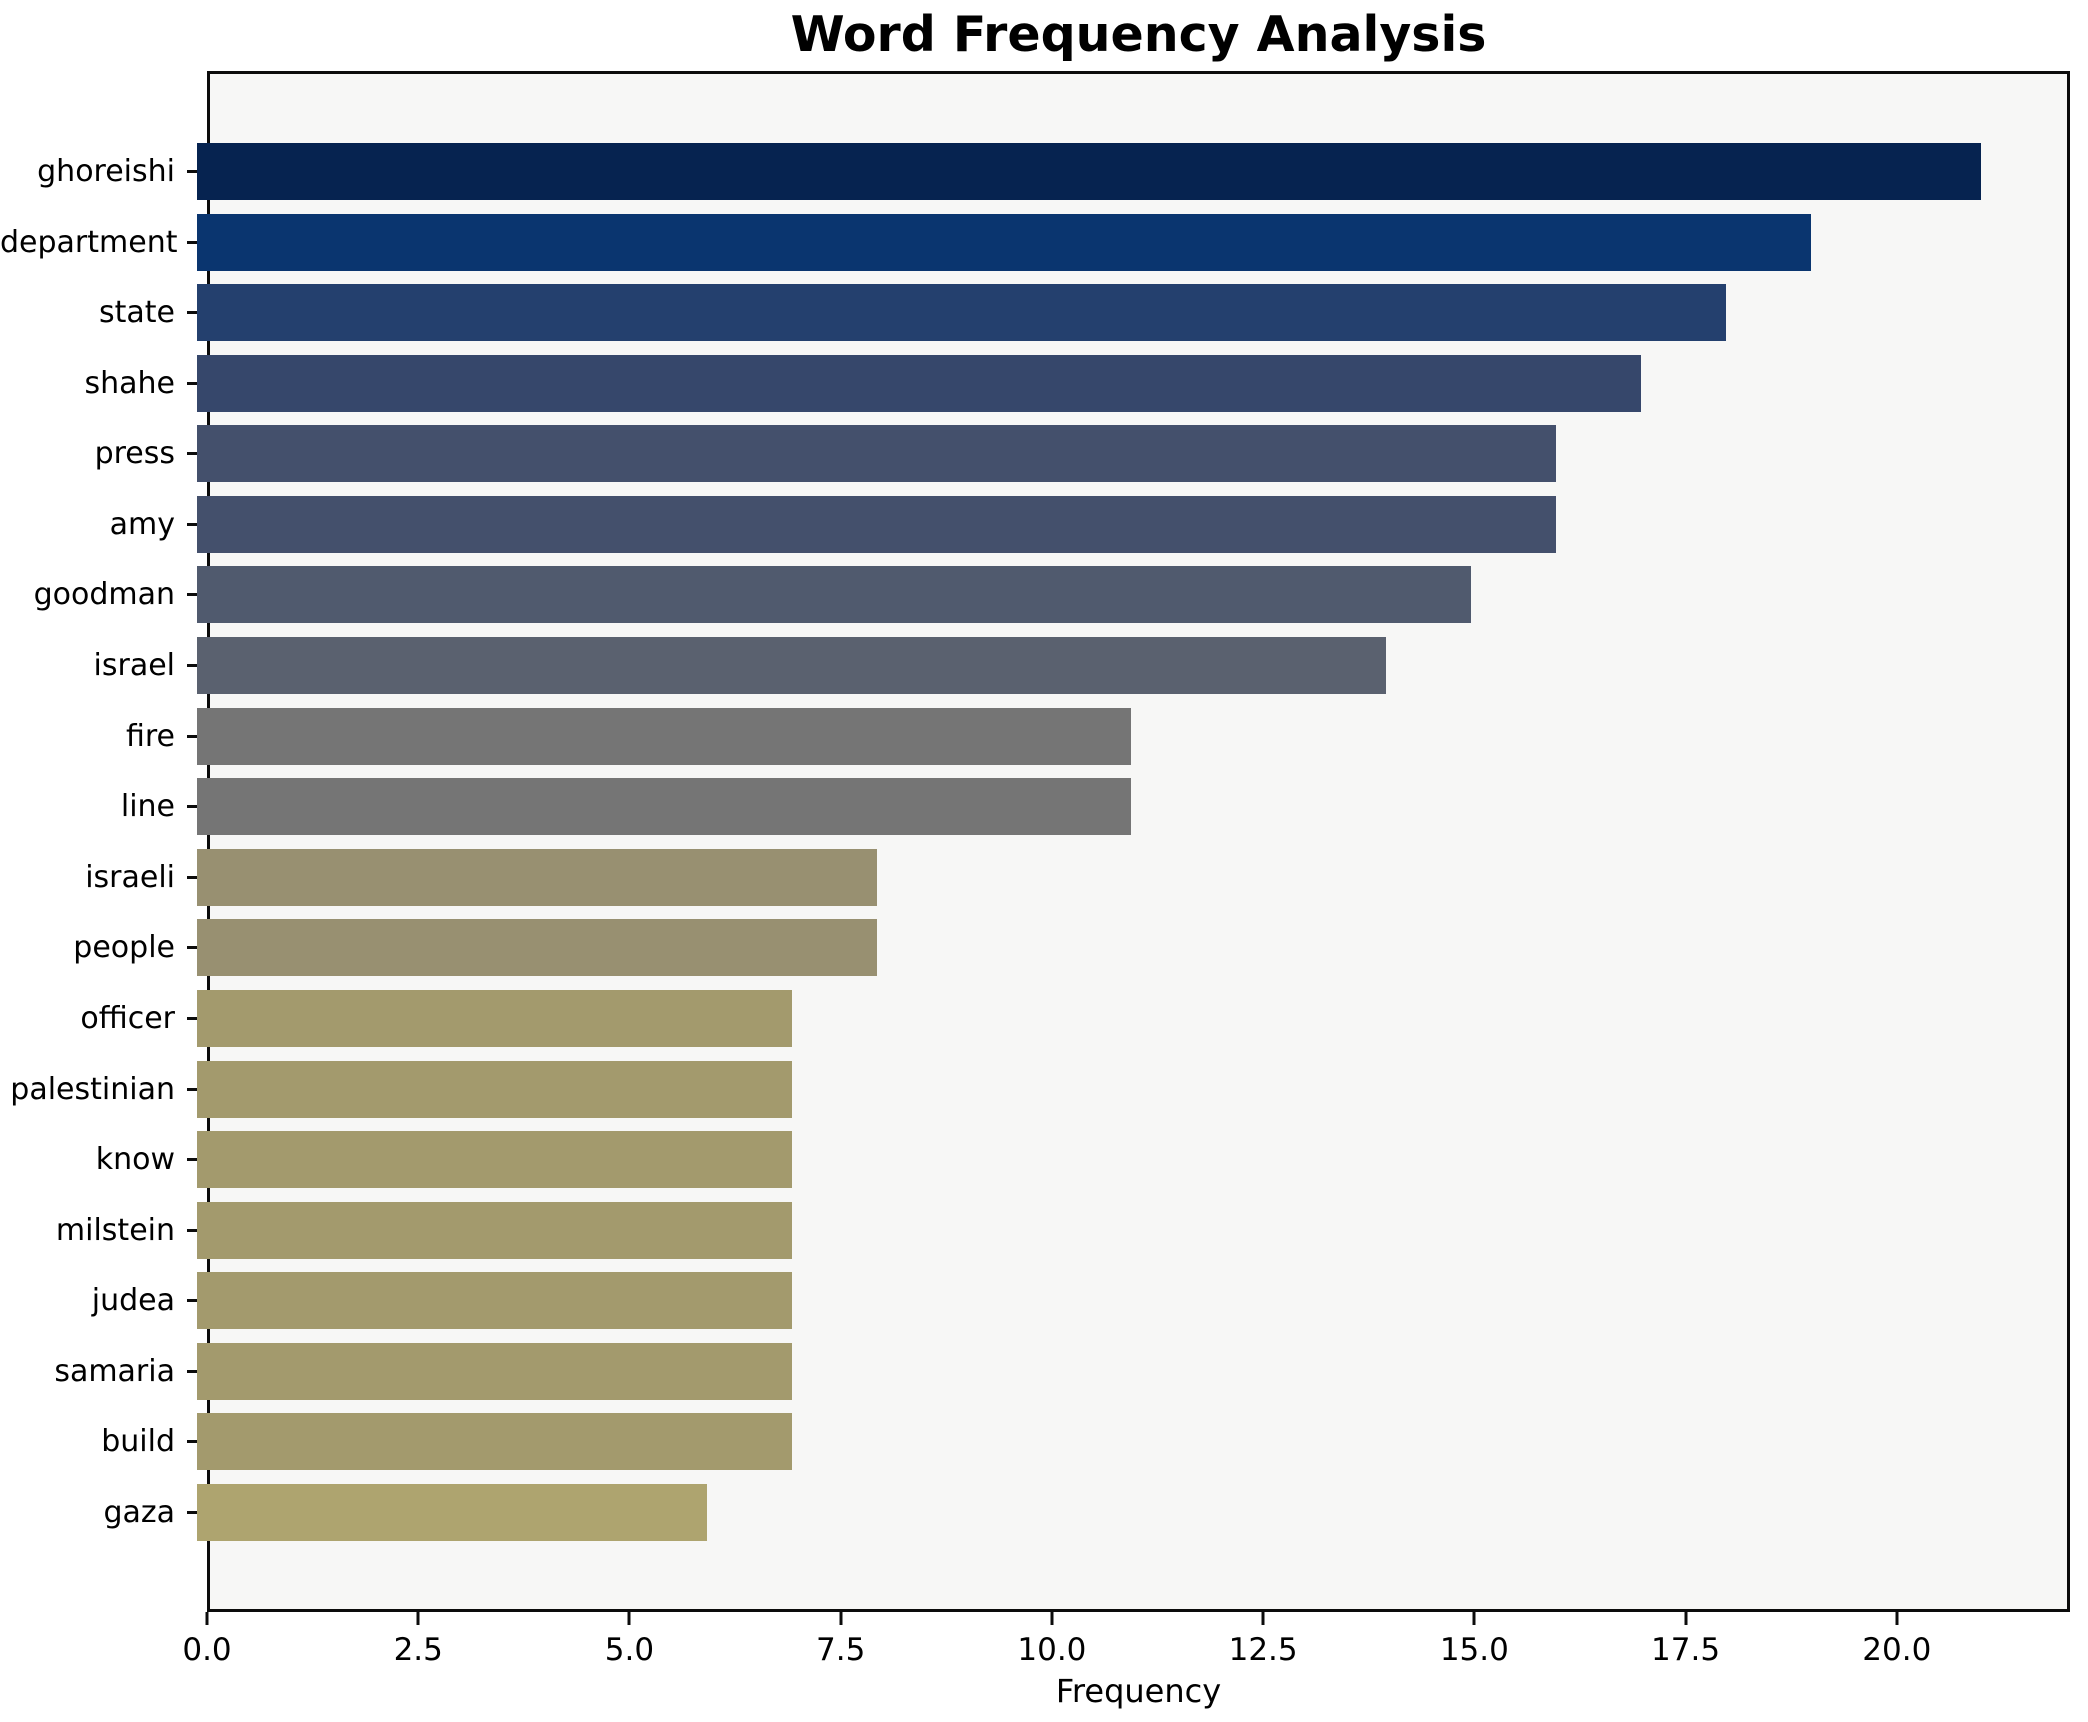  Describe the element at coordinates (418, 1650) in the screenshot. I see `x-tick-label: 2.5` at that location.